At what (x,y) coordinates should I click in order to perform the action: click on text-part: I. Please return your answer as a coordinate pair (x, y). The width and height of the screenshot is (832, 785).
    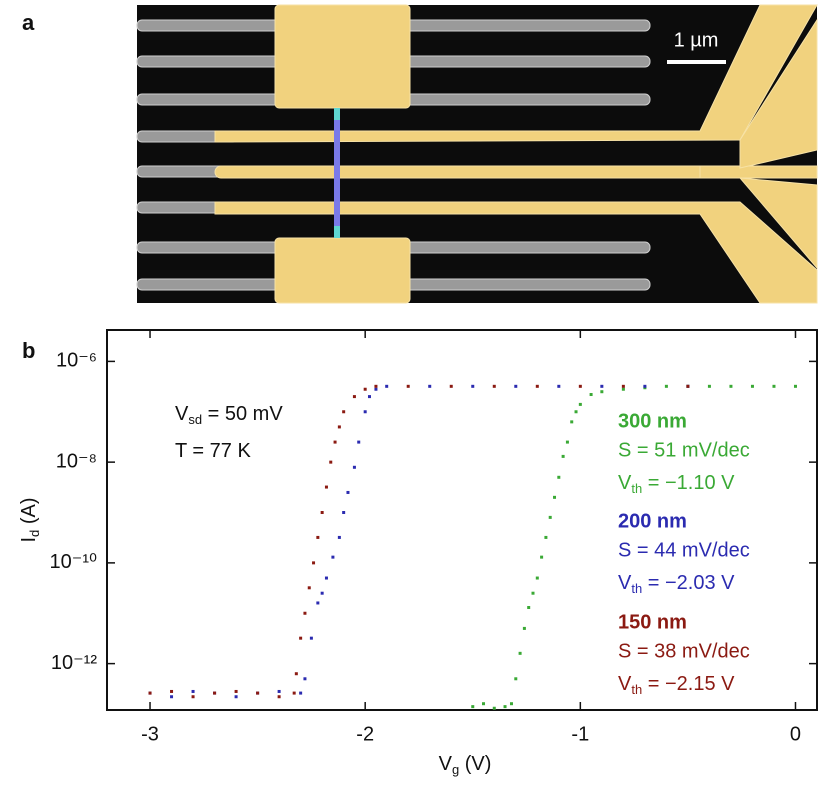
    Looking at the image, I should click on (29, 540).